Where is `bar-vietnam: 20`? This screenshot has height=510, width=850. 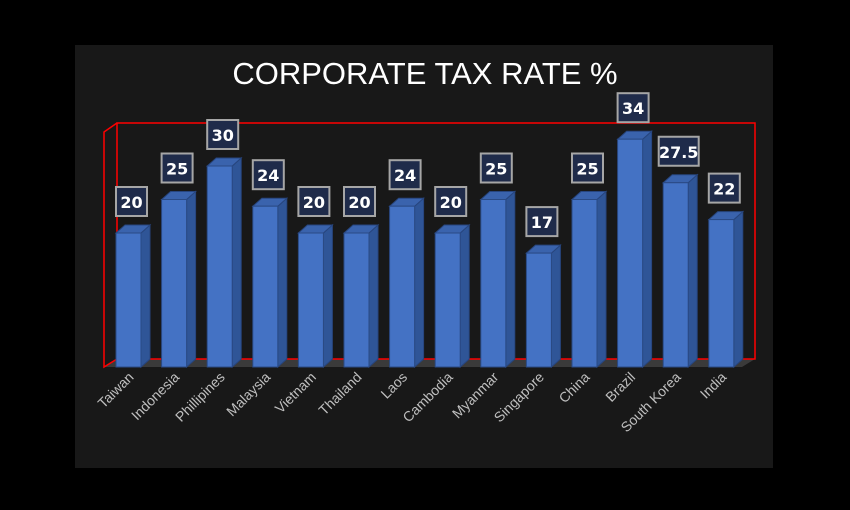 bar-vietnam: 20 is located at coordinates (315, 277).